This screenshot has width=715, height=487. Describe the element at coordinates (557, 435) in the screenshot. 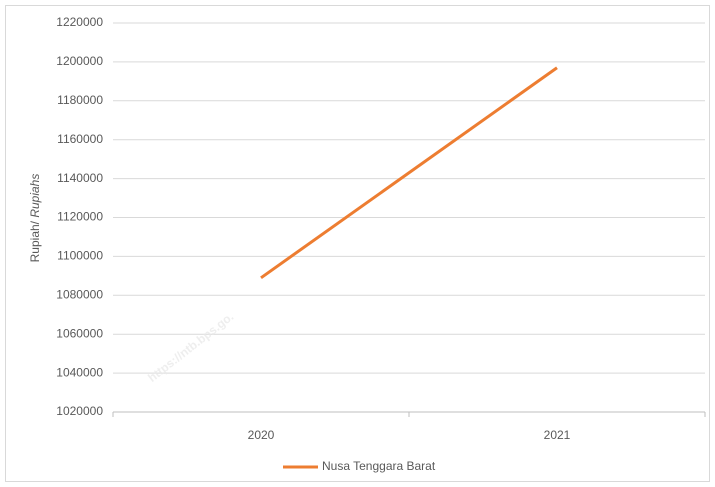

I see `x-tick-label: 2021` at that location.